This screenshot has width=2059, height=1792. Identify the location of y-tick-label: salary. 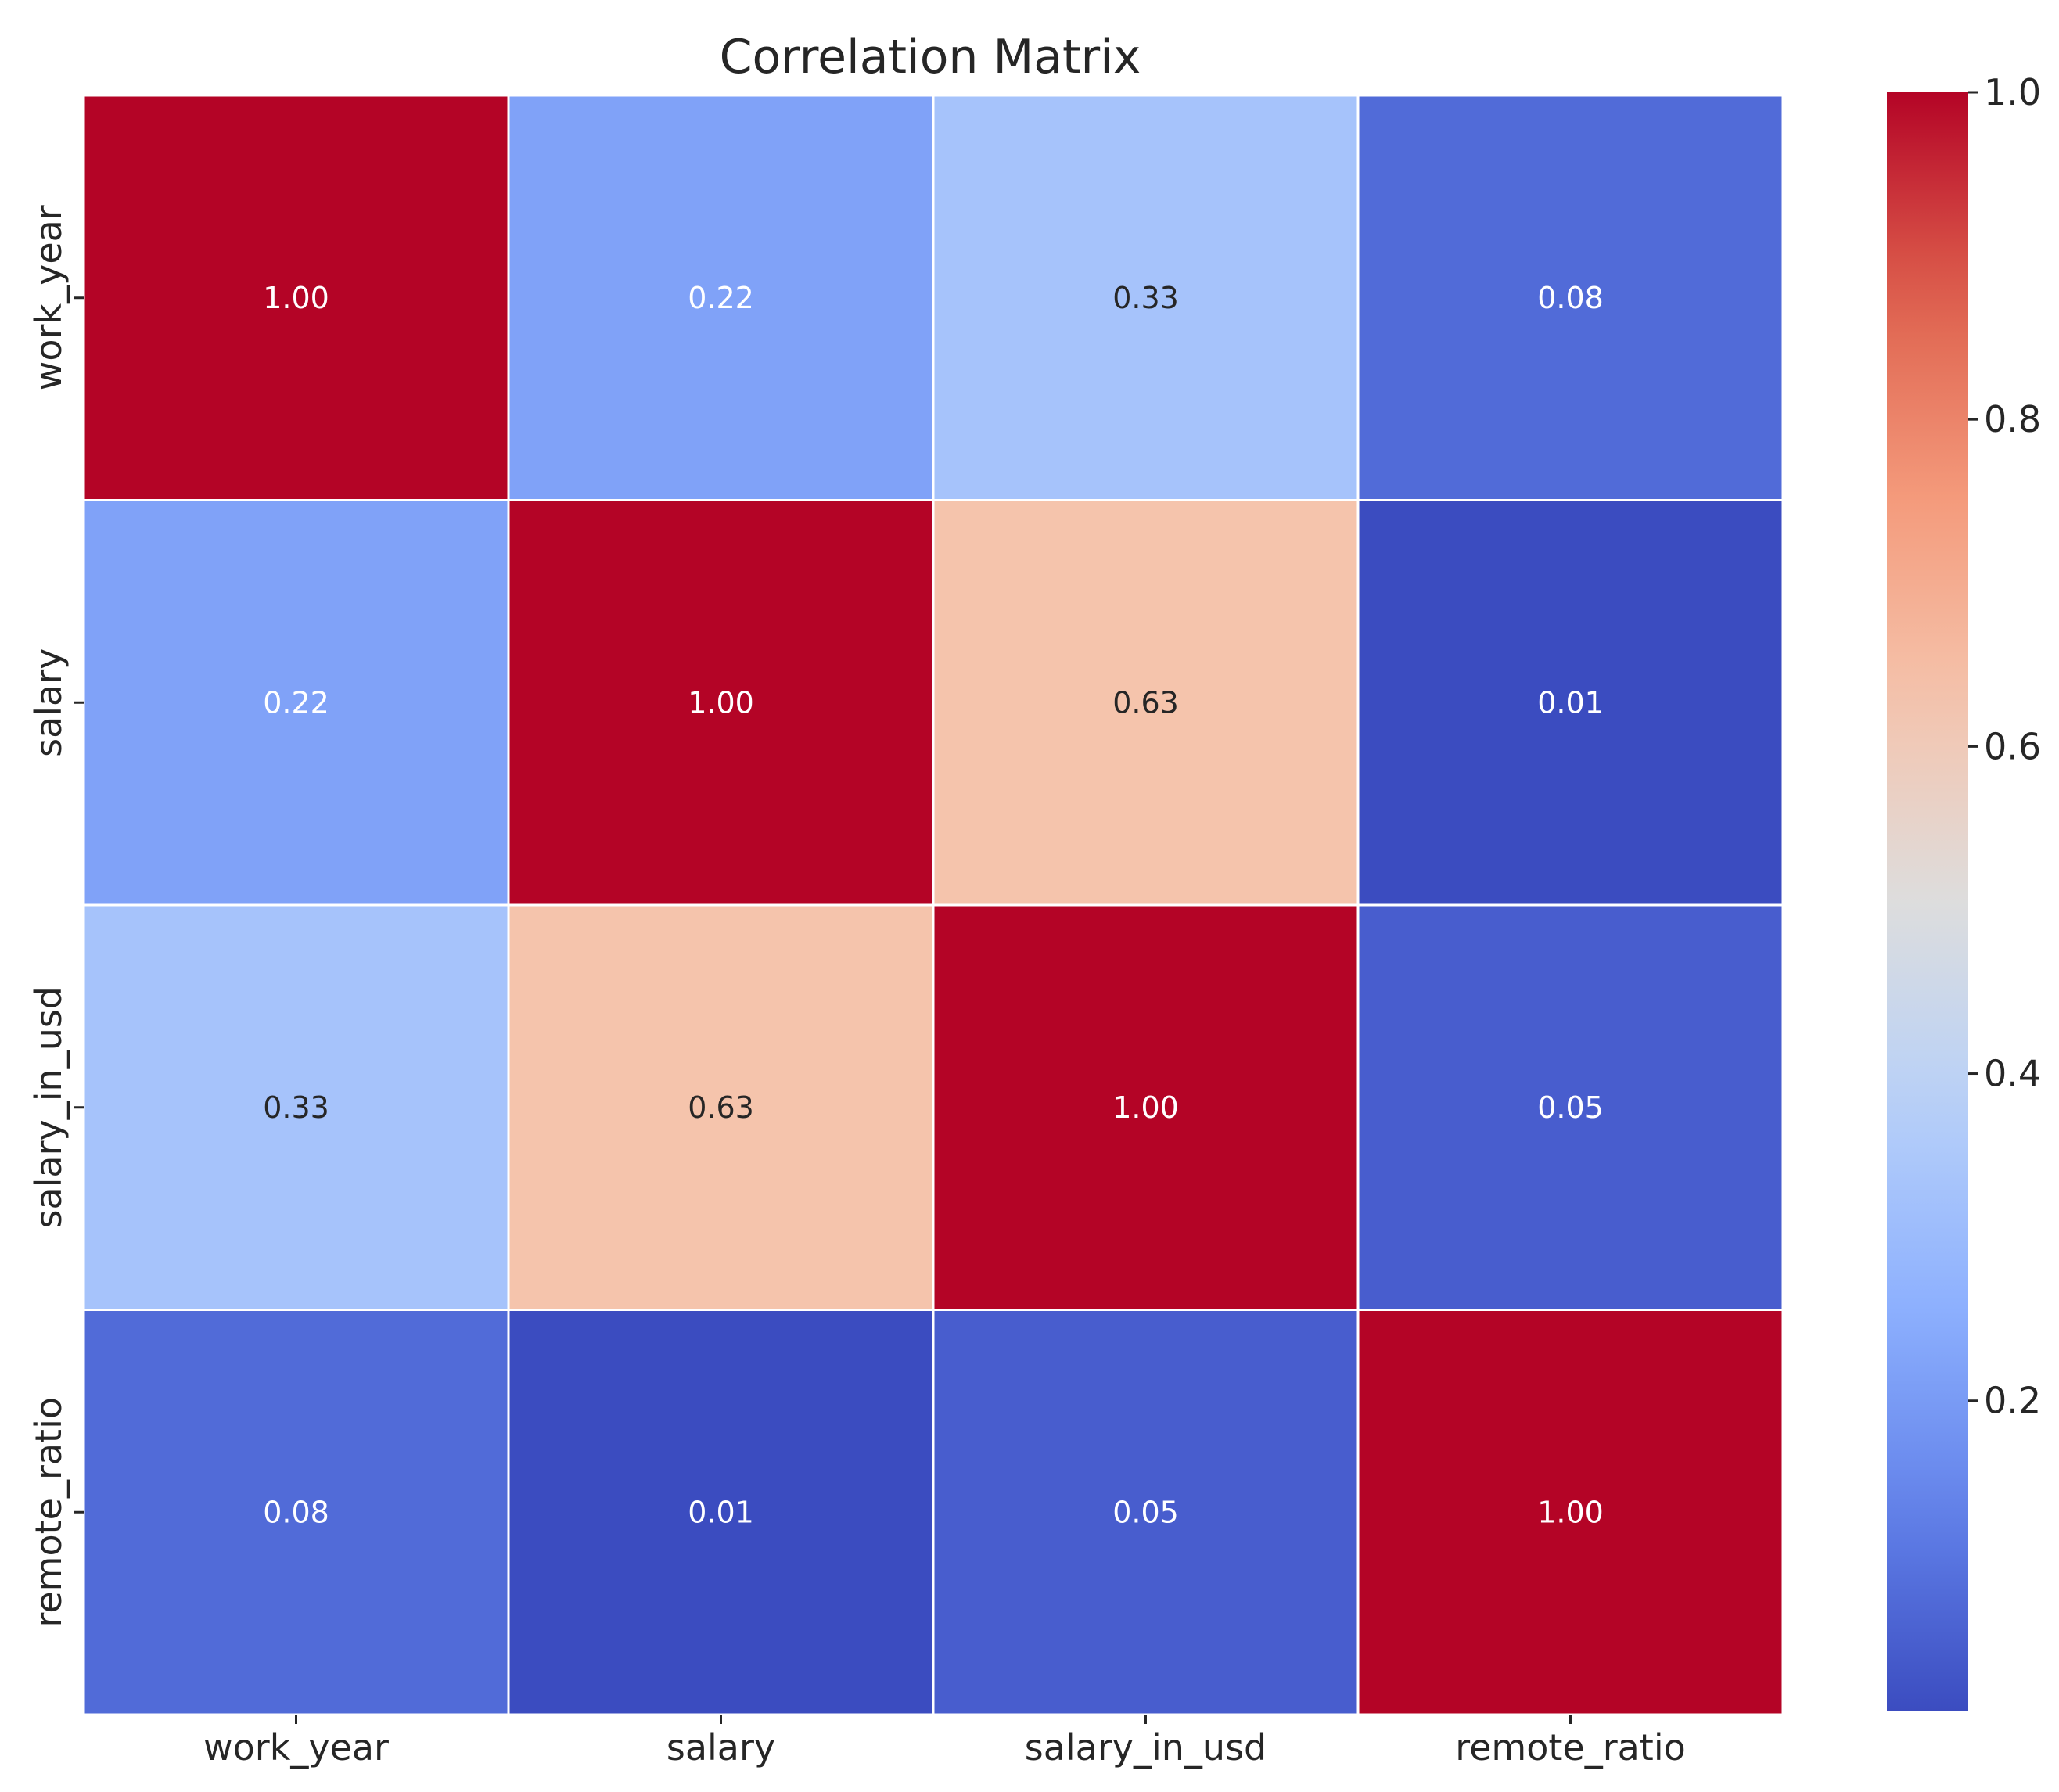
(48, 702).